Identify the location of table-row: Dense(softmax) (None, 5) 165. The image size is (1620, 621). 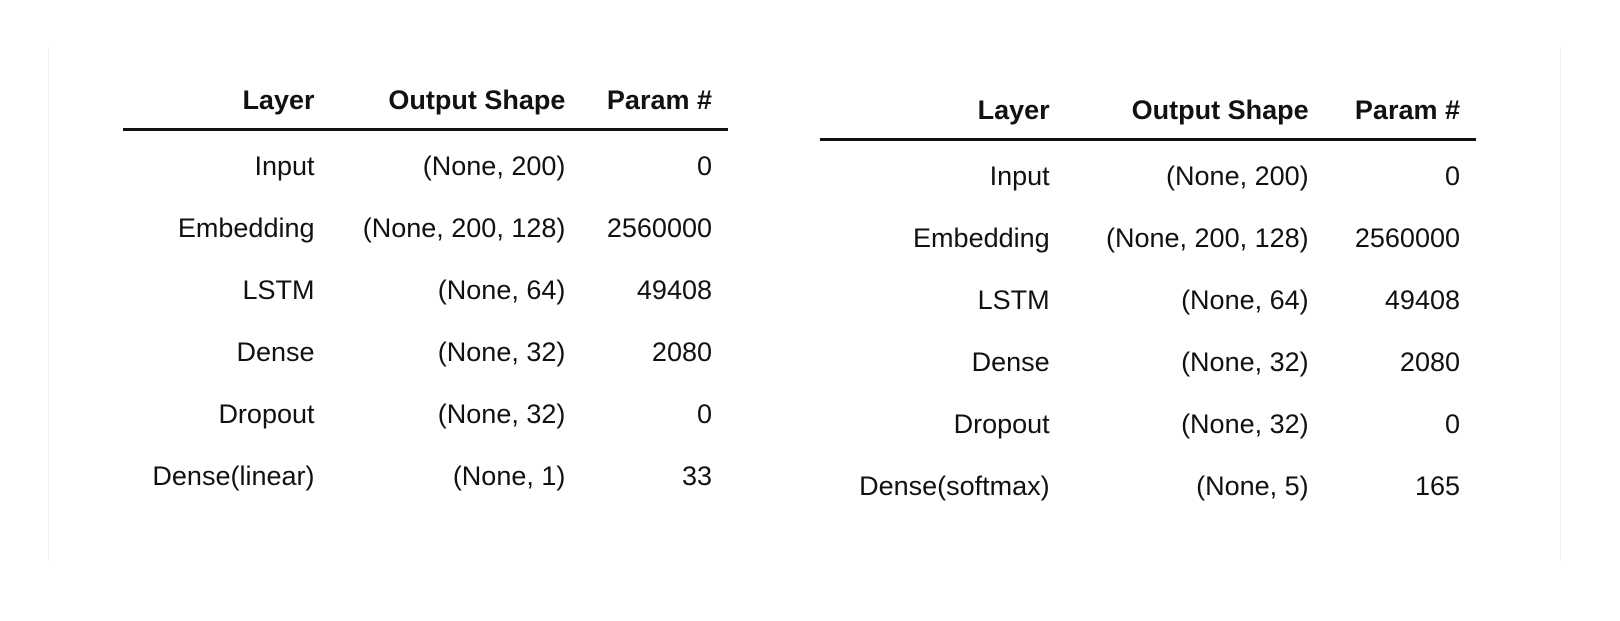
(1148, 486).